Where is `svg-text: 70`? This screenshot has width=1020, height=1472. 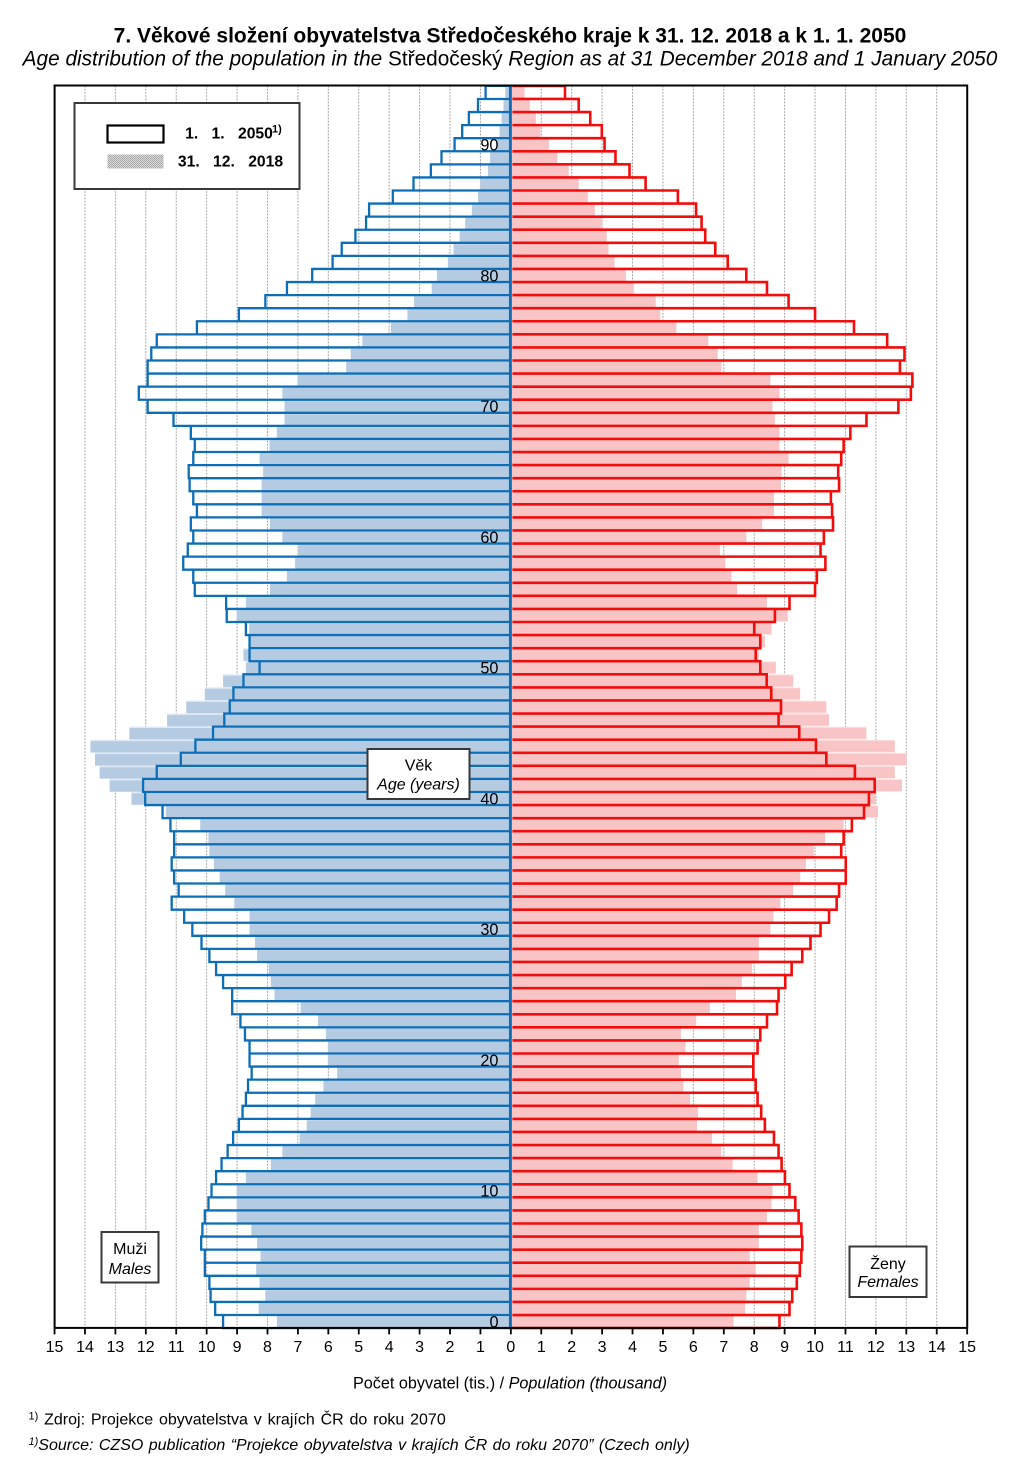 svg-text: 70 is located at coordinates (489, 407).